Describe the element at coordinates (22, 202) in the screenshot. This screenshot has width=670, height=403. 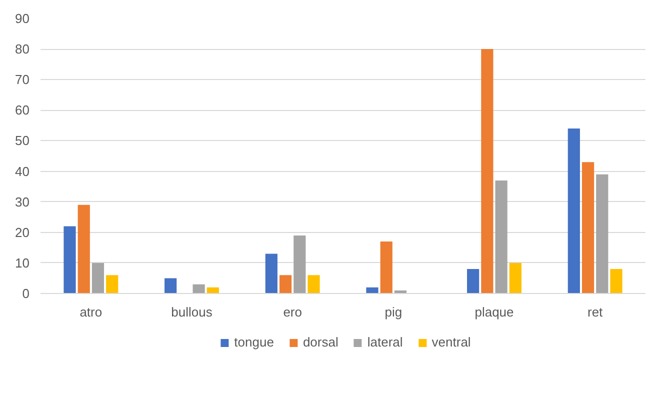
I see `y-tick-label: 30` at that location.